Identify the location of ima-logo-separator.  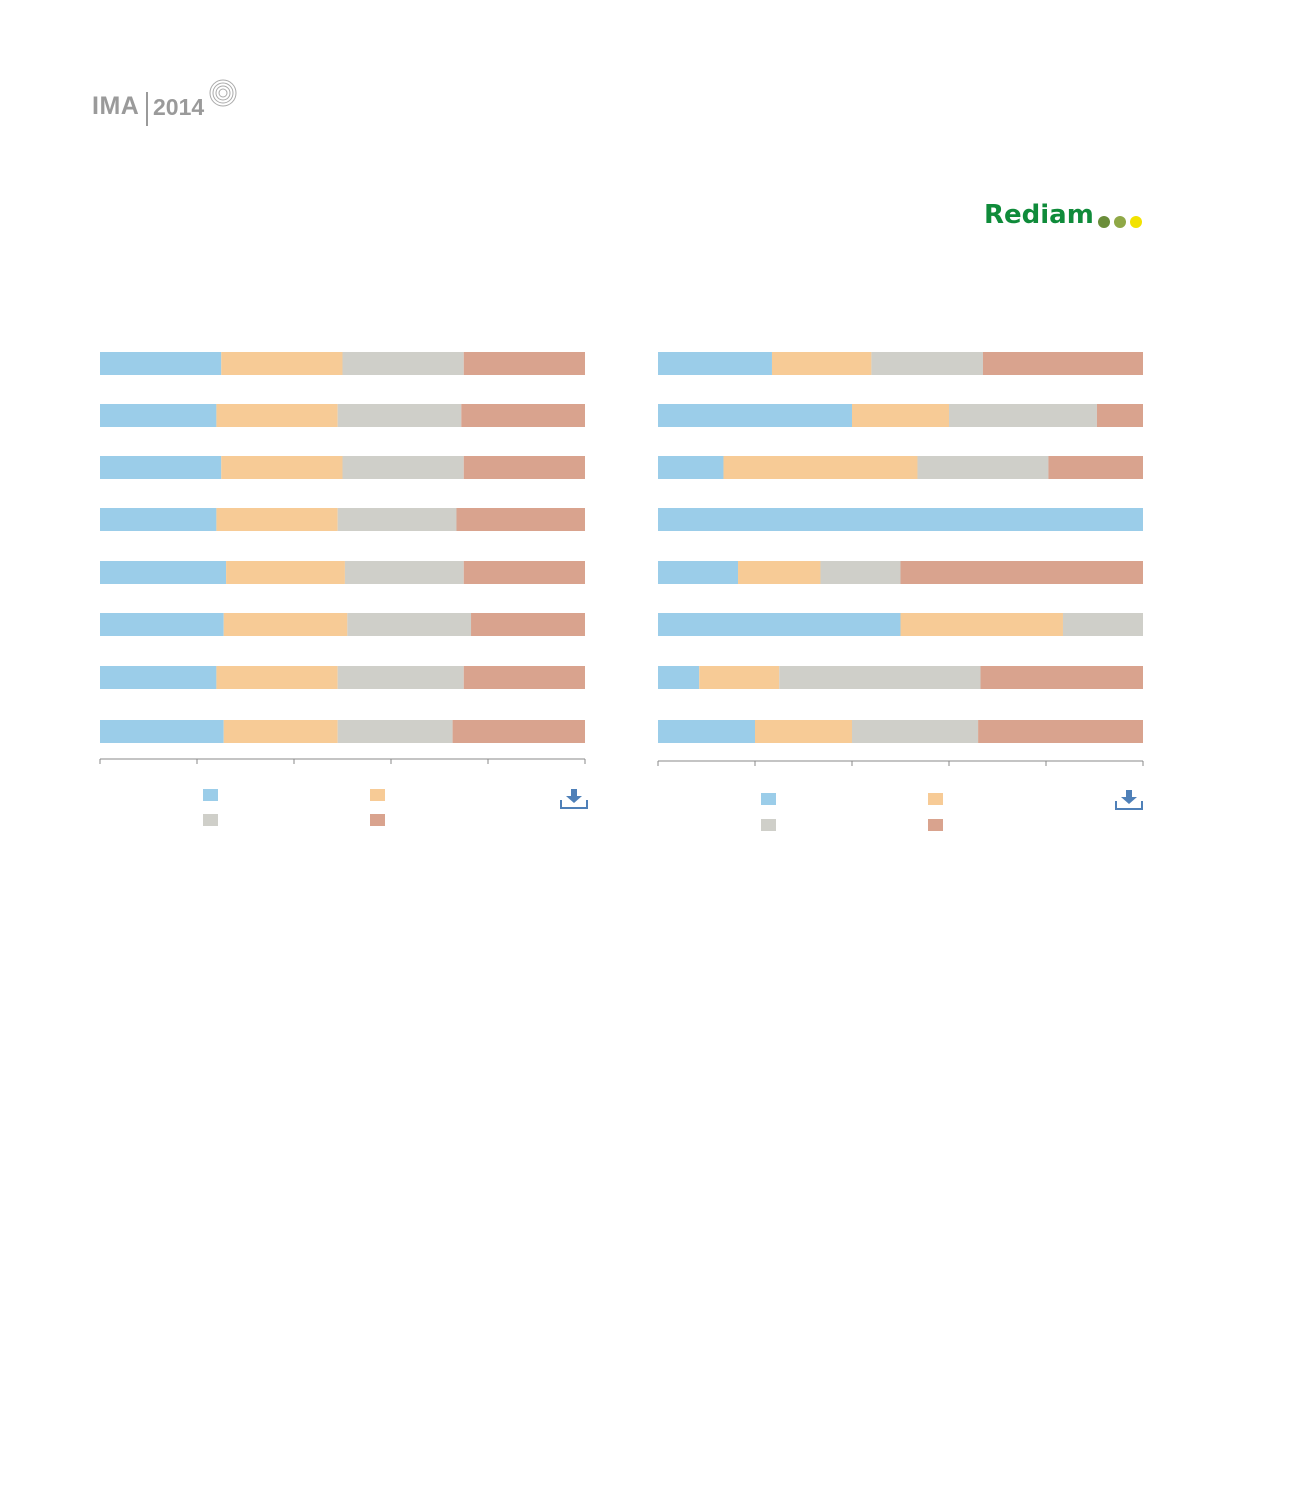
(147, 109).